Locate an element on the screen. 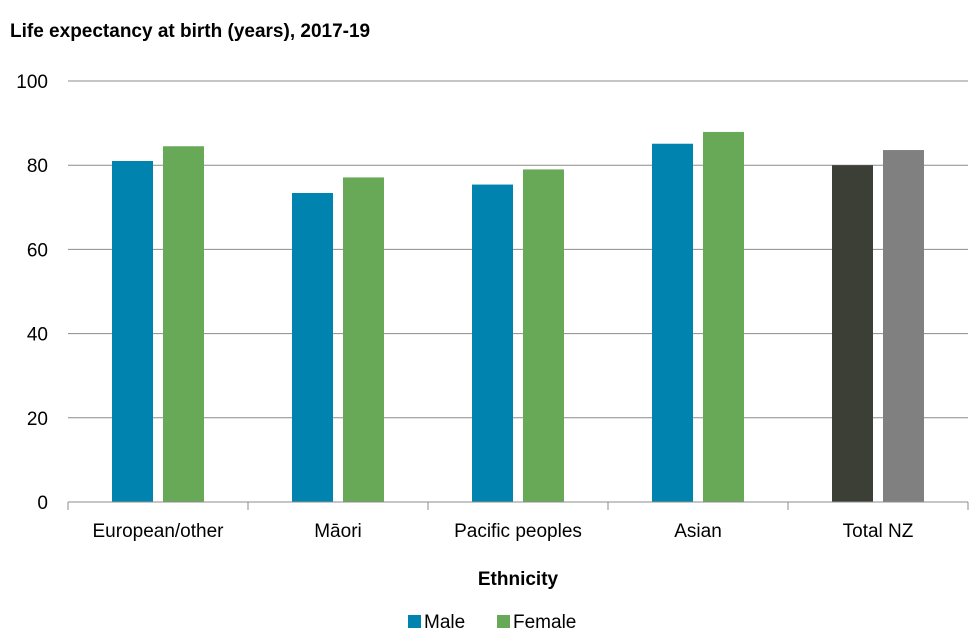 This screenshot has height=633, width=971. legend-swatch-female is located at coordinates (503, 621).